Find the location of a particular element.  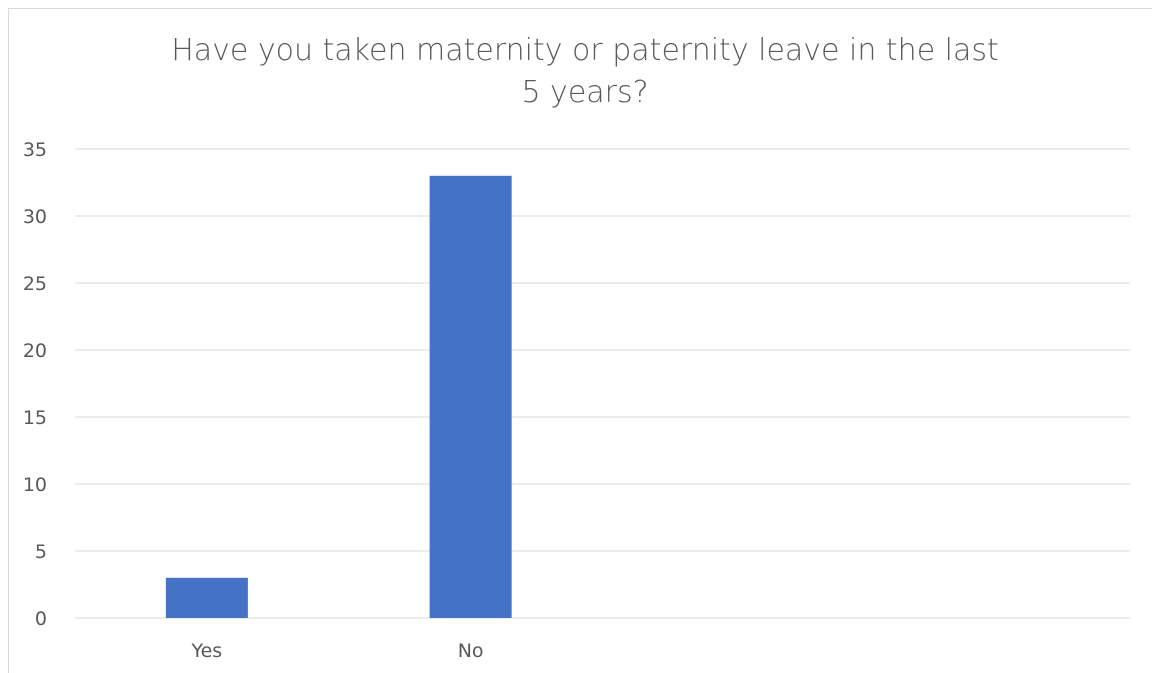

y-tick-label-5: 5 is located at coordinates (41, 552).